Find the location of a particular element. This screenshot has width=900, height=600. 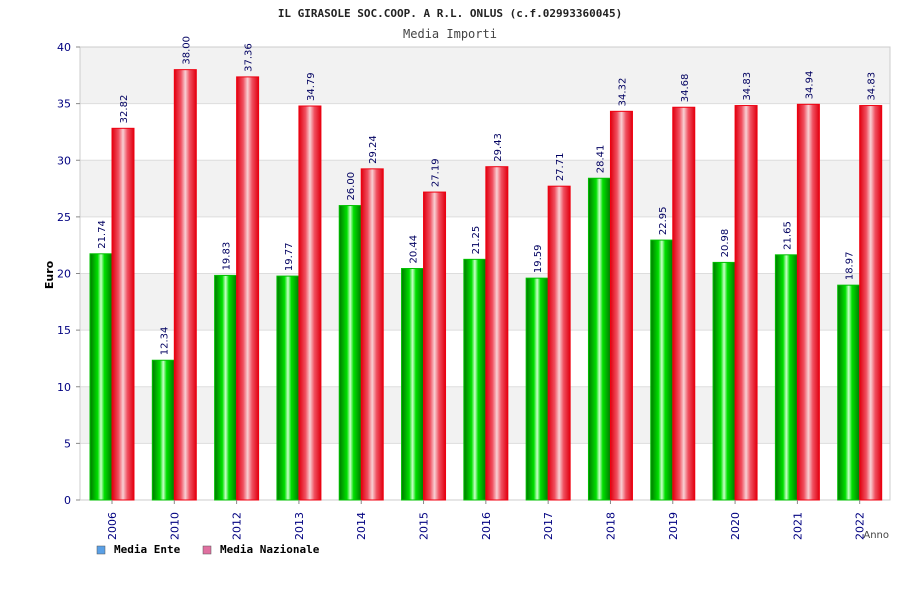

bar-value-label: 20.98 is located at coordinates (725, 243).